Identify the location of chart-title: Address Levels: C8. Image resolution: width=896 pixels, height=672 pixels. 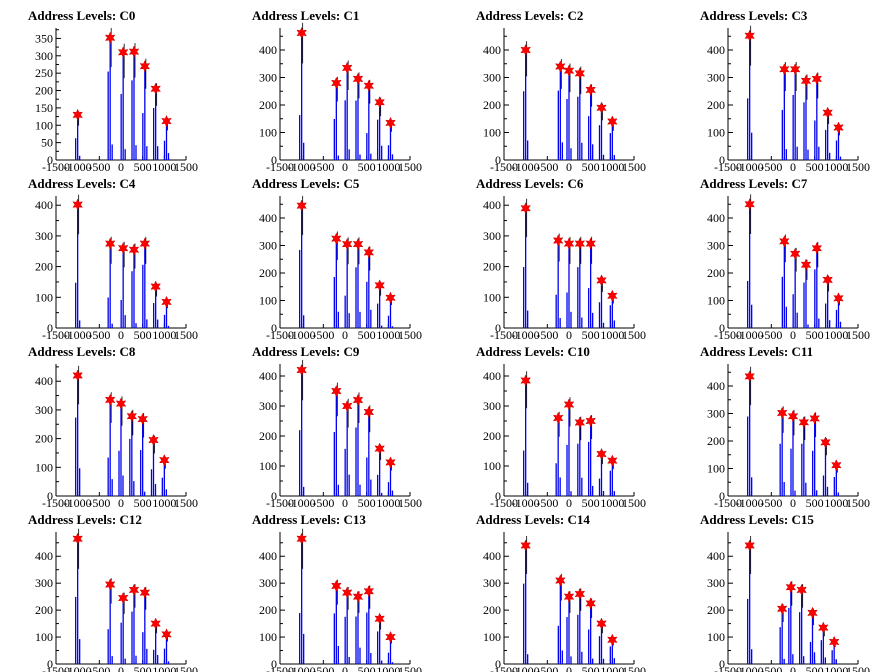
(82, 351).